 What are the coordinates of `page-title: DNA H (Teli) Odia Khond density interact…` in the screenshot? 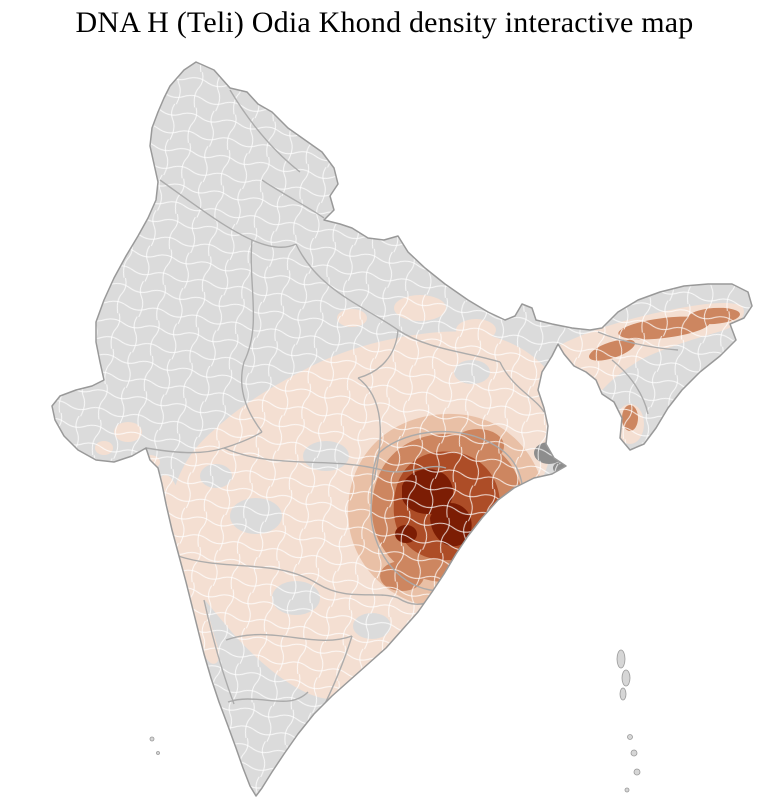 It's located at (384, 22).